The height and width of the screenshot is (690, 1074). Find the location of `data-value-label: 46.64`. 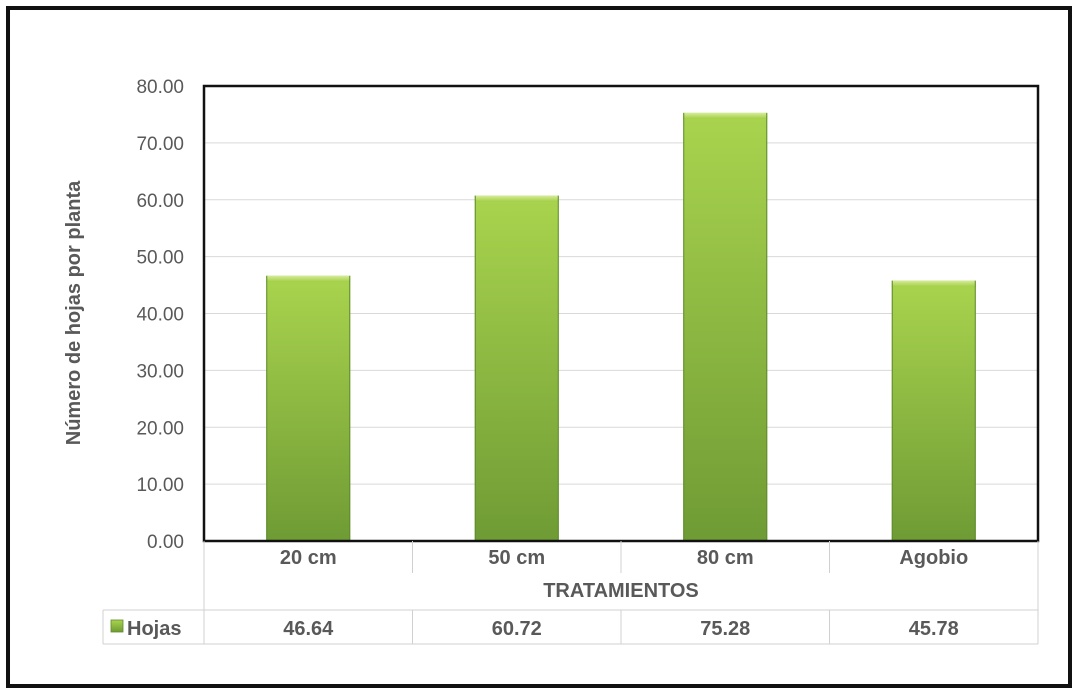

data-value-label: 46.64 is located at coordinates (308, 629).